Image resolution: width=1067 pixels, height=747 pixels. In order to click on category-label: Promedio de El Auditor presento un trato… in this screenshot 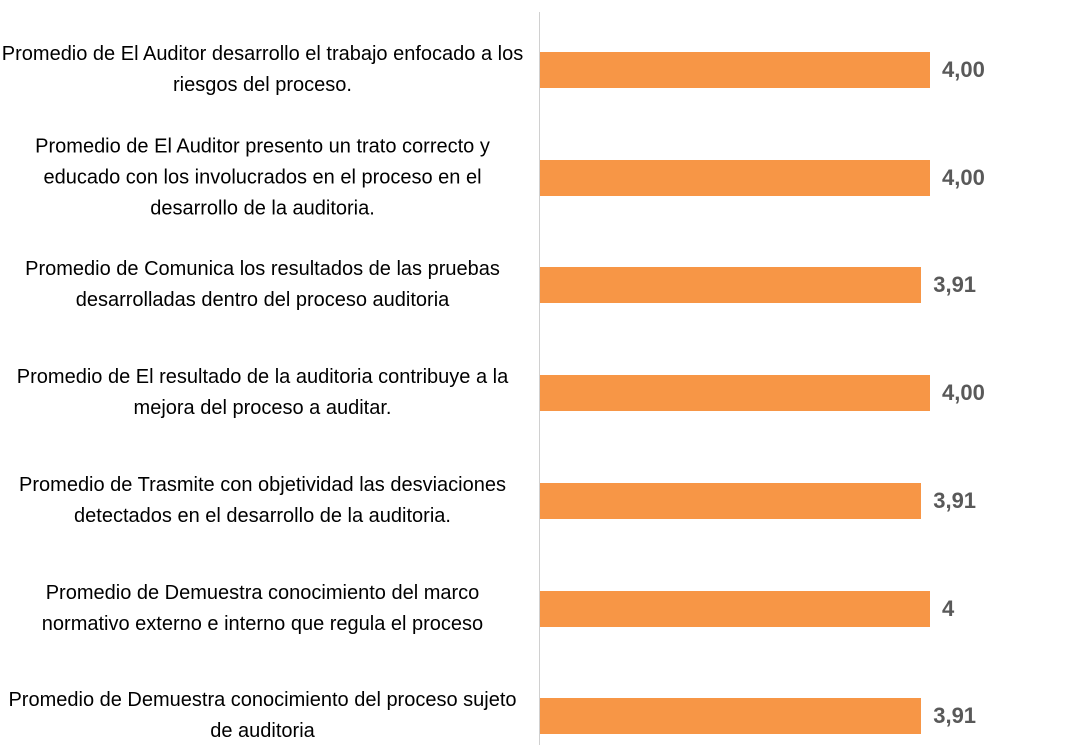, I will do `click(262, 177)`.